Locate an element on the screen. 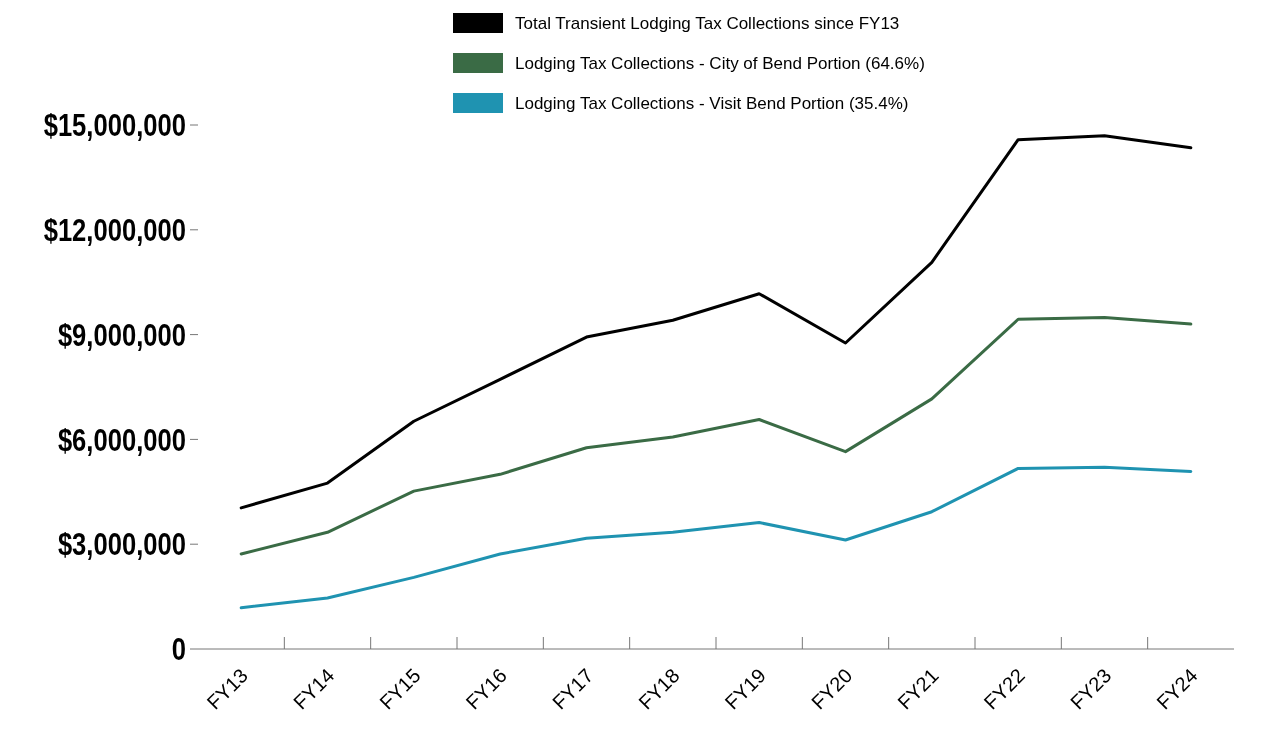  y-tick-label: $15,000,000 is located at coordinates (114, 125).